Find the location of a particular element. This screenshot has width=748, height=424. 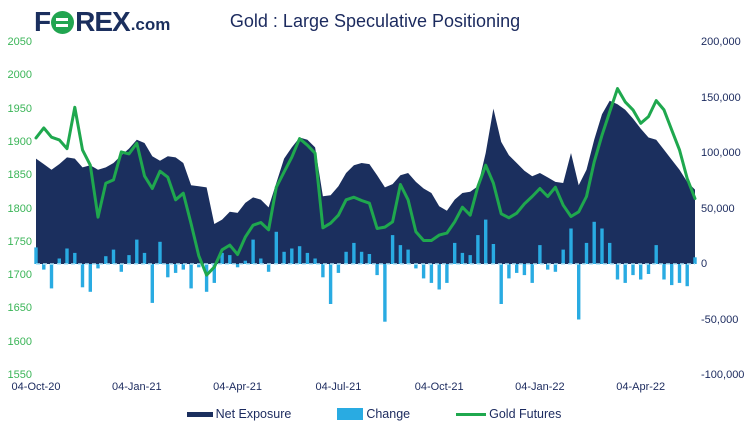

left-axis-tick: 1600 is located at coordinates (19, 341).